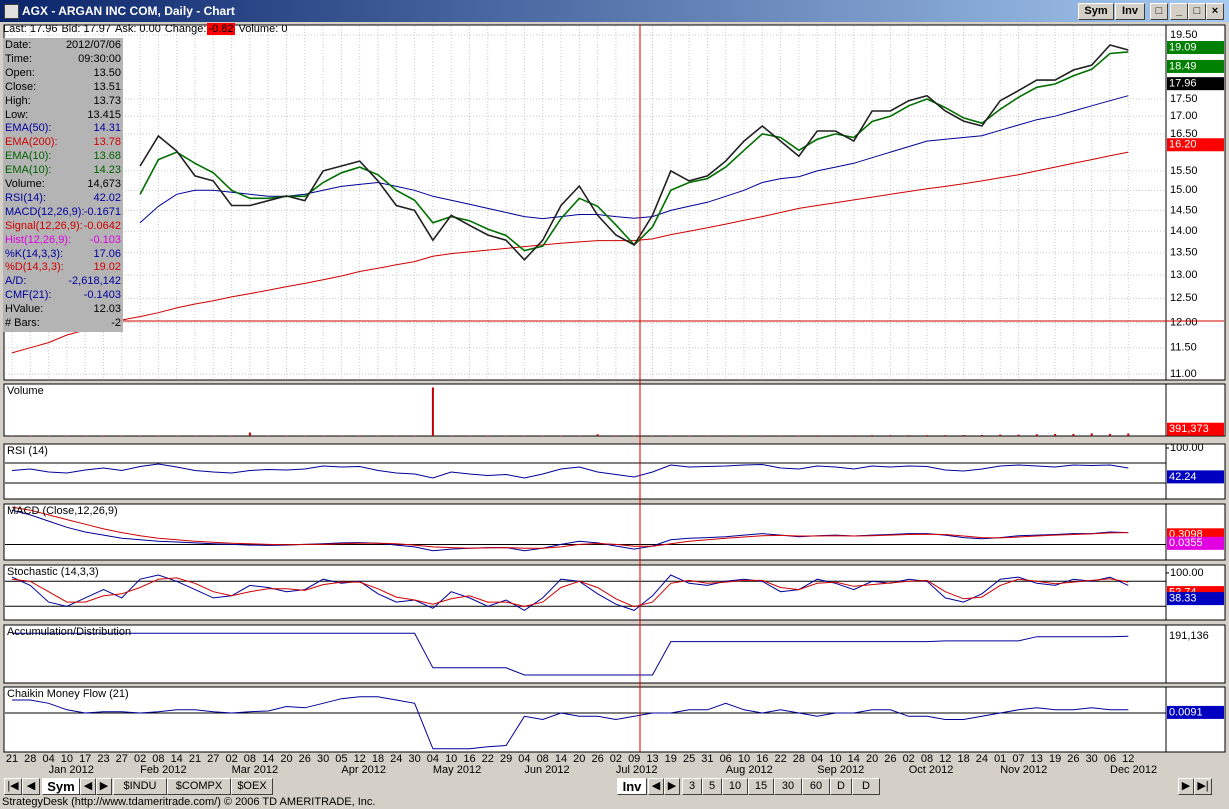 This screenshot has height=809, width=1229. I want to click on interval-tab: 10, so click(735, 786).